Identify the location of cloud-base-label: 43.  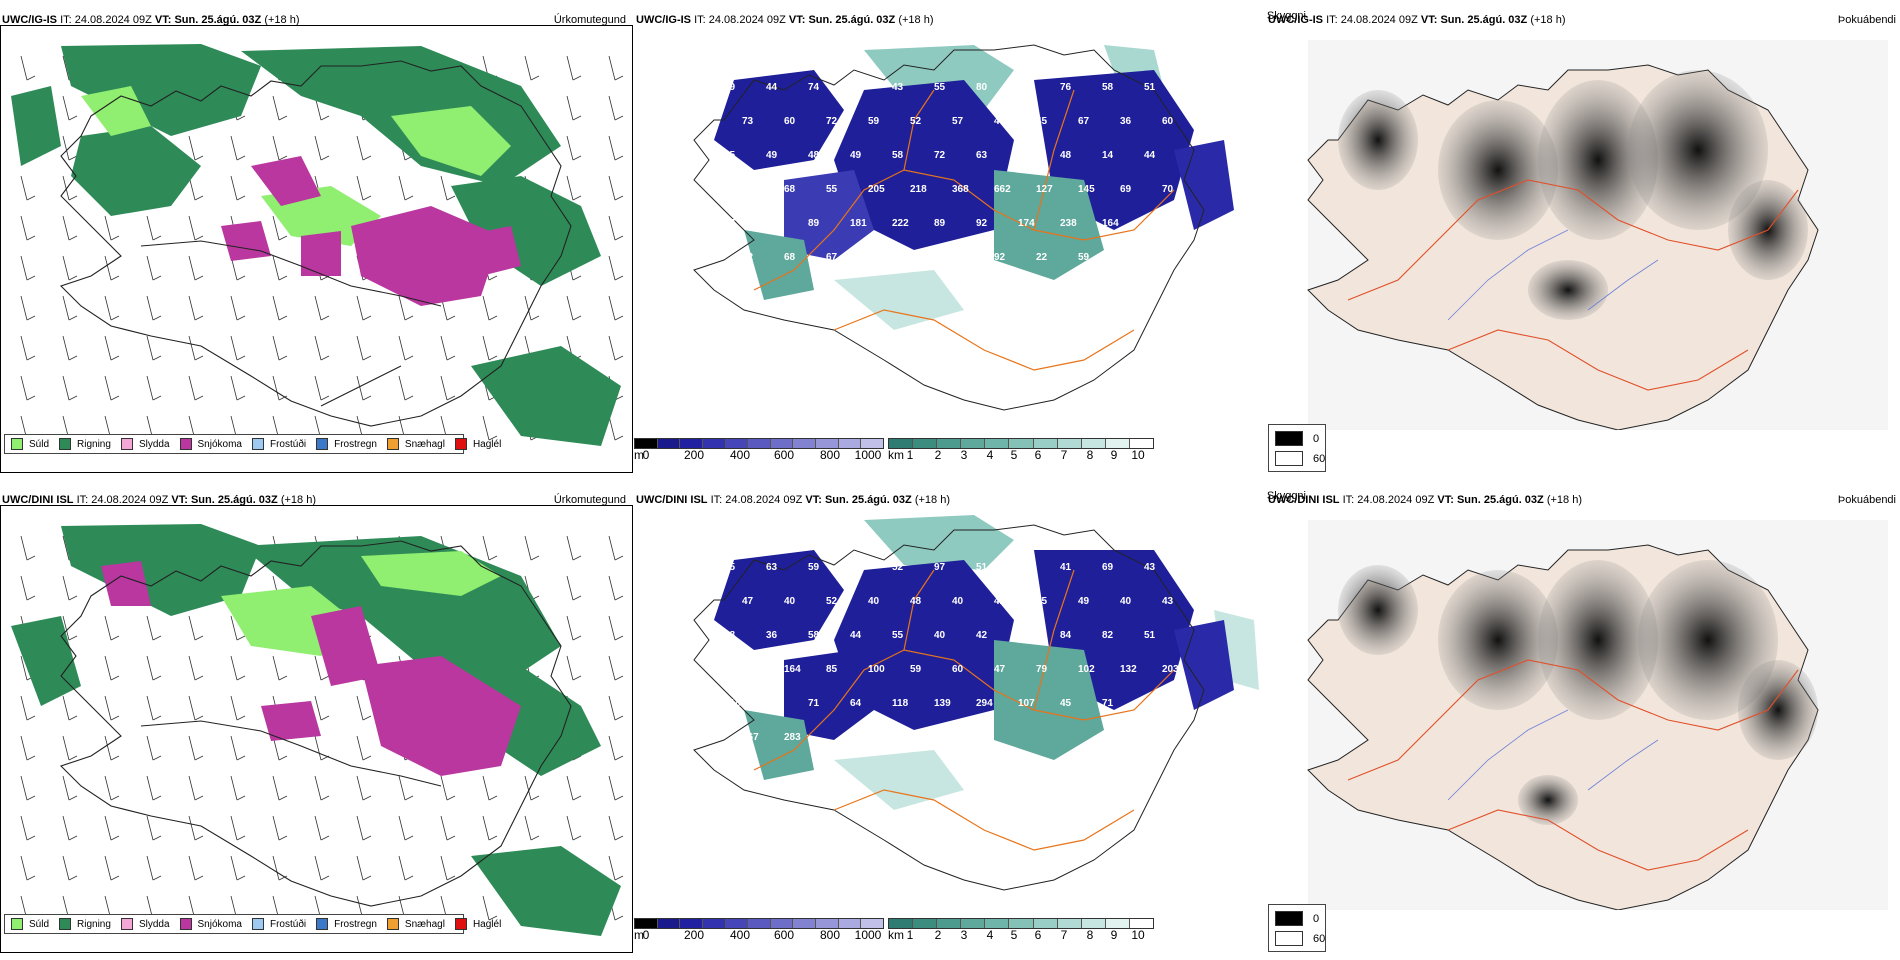
(898, 87).